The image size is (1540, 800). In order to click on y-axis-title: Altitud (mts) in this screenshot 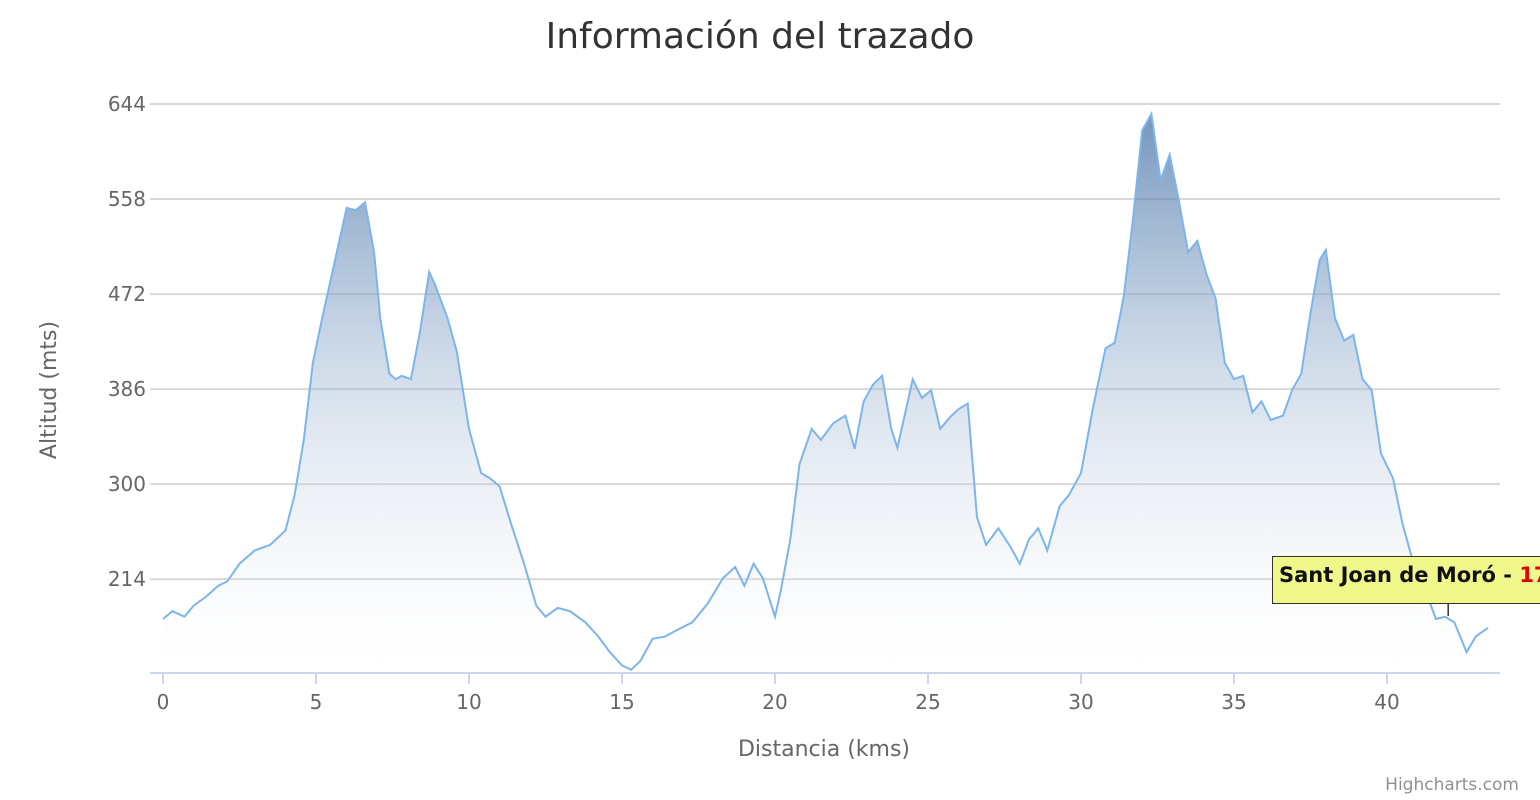, I will do `click(49, 390)`.